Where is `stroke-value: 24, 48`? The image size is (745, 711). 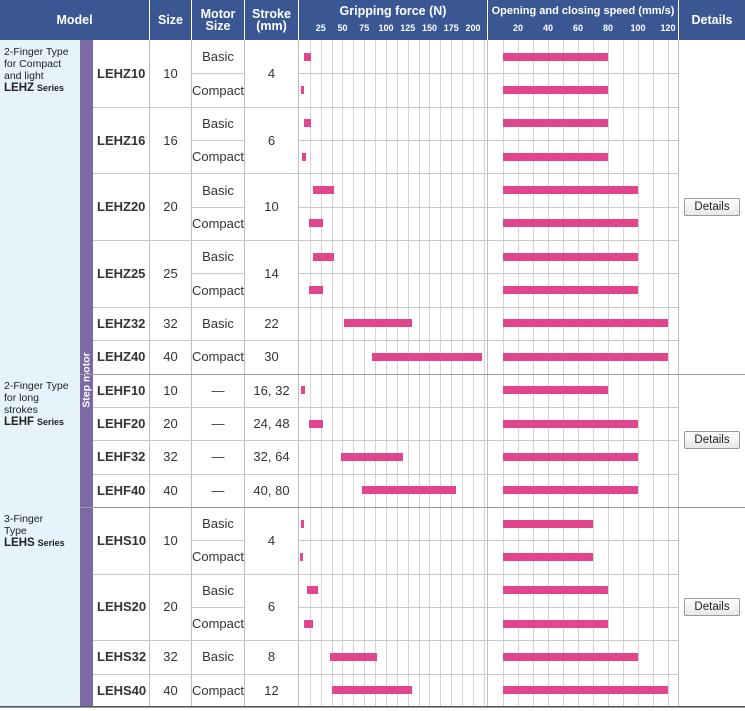
stroke-value: 24, 48 is located at coordinates (271, 424).